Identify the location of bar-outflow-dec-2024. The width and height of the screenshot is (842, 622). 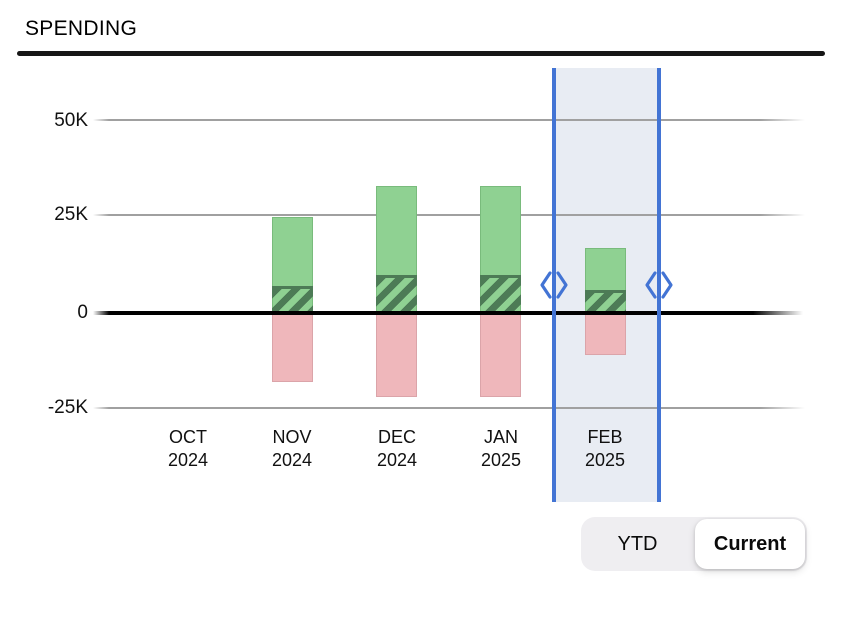
(396, 355).